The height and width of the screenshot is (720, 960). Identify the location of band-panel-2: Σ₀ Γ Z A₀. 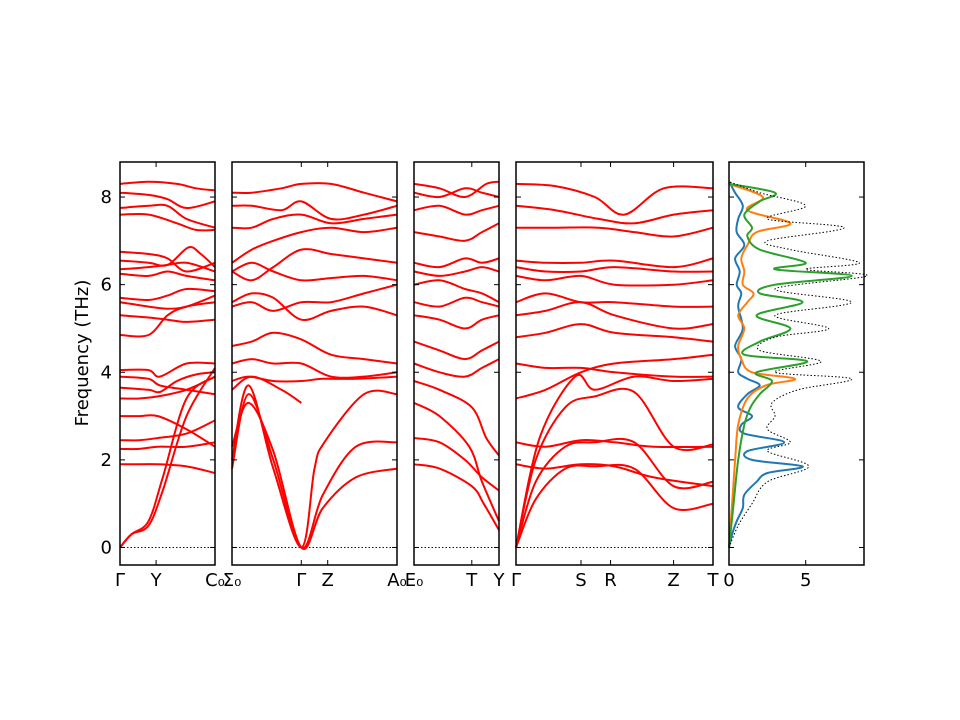
(315, 376).